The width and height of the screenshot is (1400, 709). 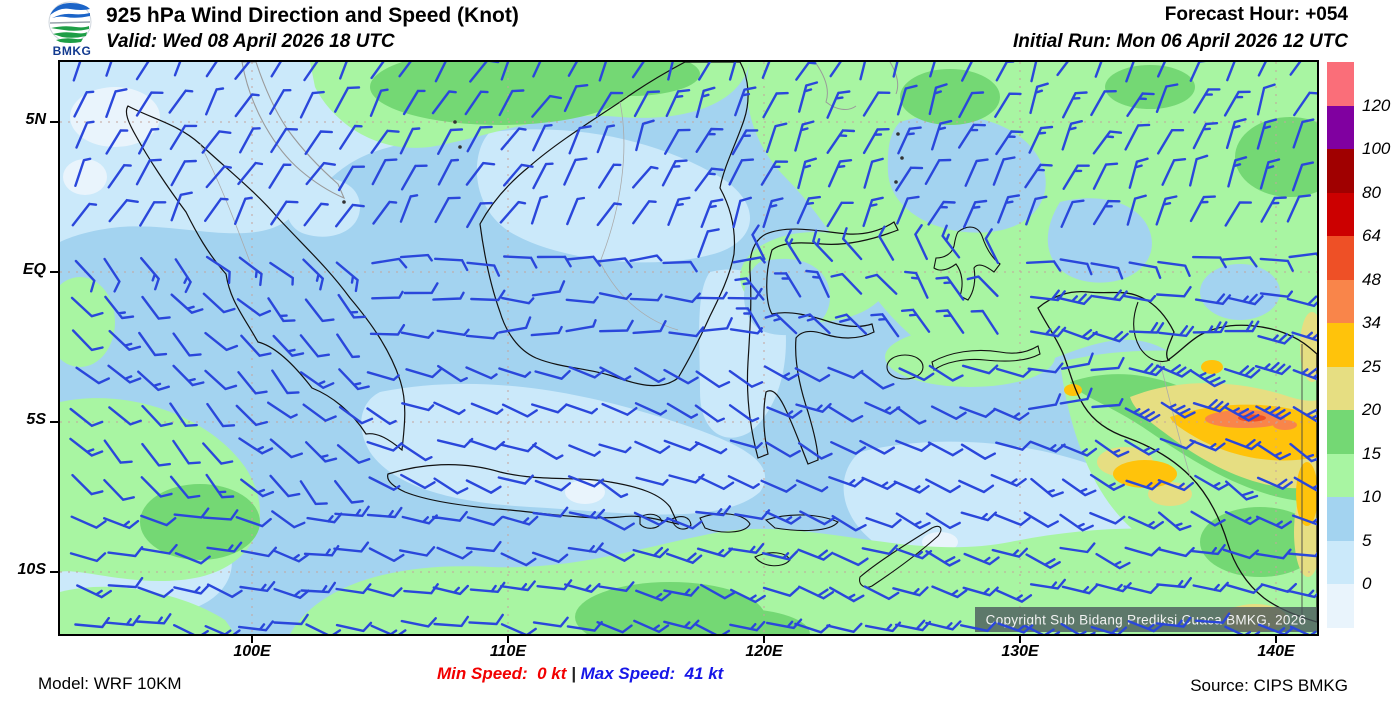 What do you see at coordinates (552, 673) in the screenshot?
I see `min-speed-value: 0 kt` at bounding box center [552, 673].